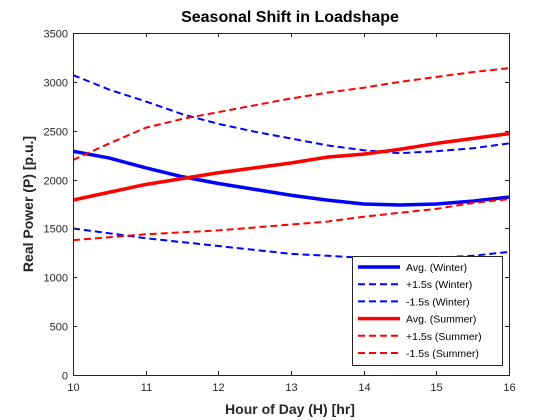 This screenshot has height=420, width=560. Describe the element at coordinates (146, 388) in the screenshot. I see `x-tick-label: 11` at that location.